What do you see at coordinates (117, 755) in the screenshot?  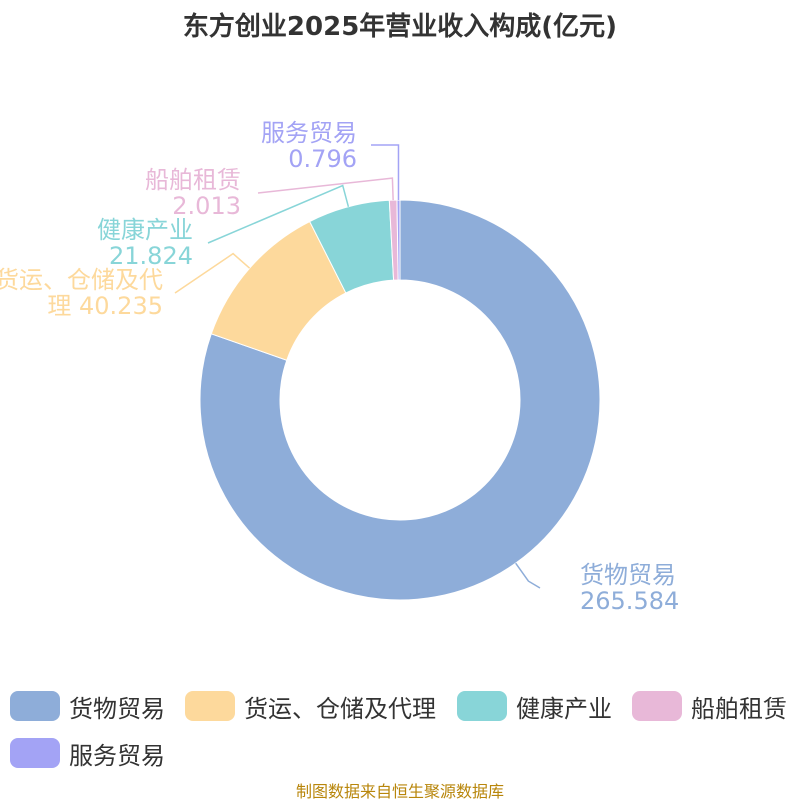 I see `legend-label: 服务贸易` at bounding box center [117, 755].